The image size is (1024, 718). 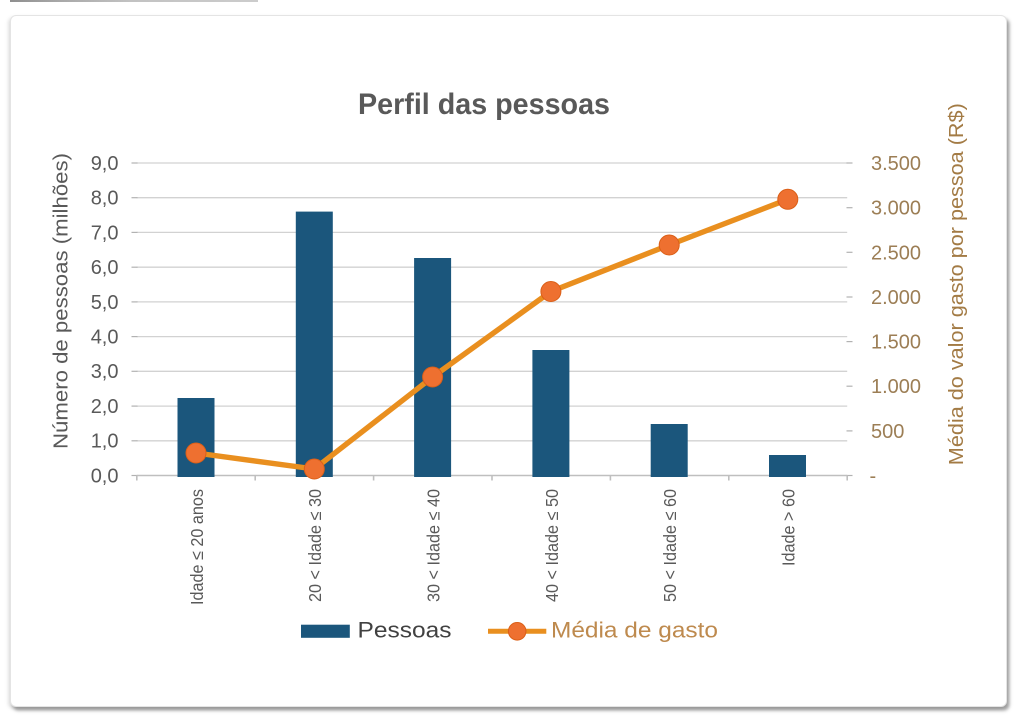 What do you see at coordinates (105, 303) in the screenshot?
I see `svg-text: 5,0` at bounding box center [105, 303].